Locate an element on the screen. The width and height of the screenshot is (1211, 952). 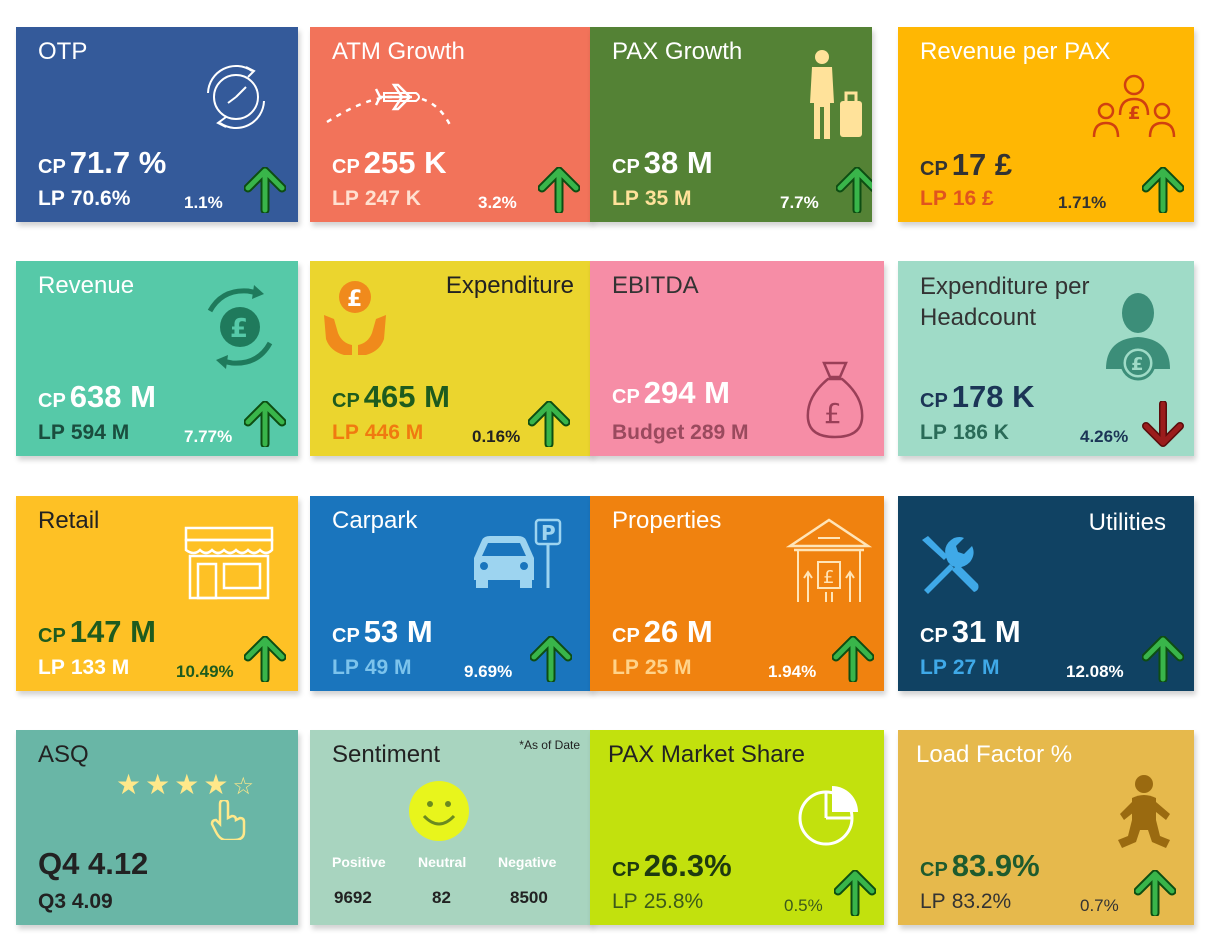
lp-value: LP 594 M is located at coordinates (84, 432).